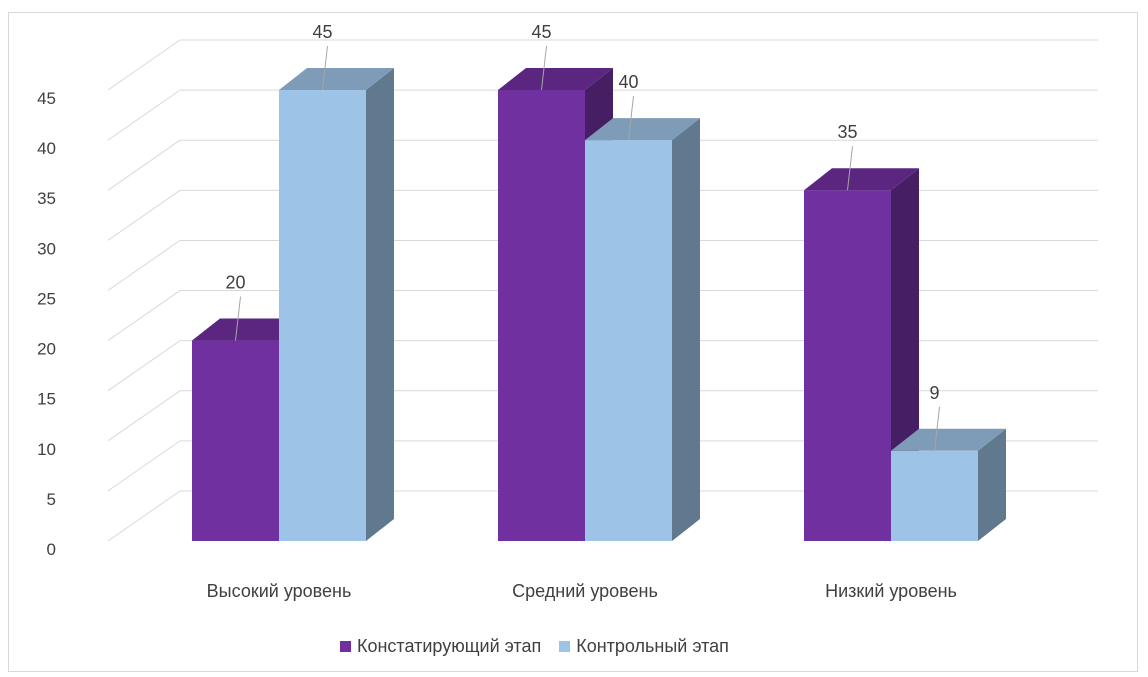 Image resolution: width=1148 pixels, height=677 pixels. I want to click on legend-label-series-1: Констатирующий этап, so click(449, 646).